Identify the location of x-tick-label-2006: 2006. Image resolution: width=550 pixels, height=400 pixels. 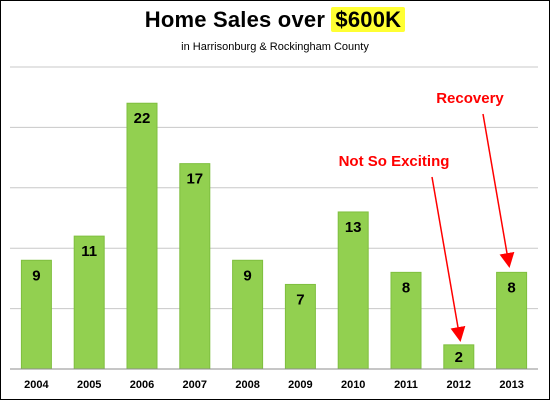
(142, 385).